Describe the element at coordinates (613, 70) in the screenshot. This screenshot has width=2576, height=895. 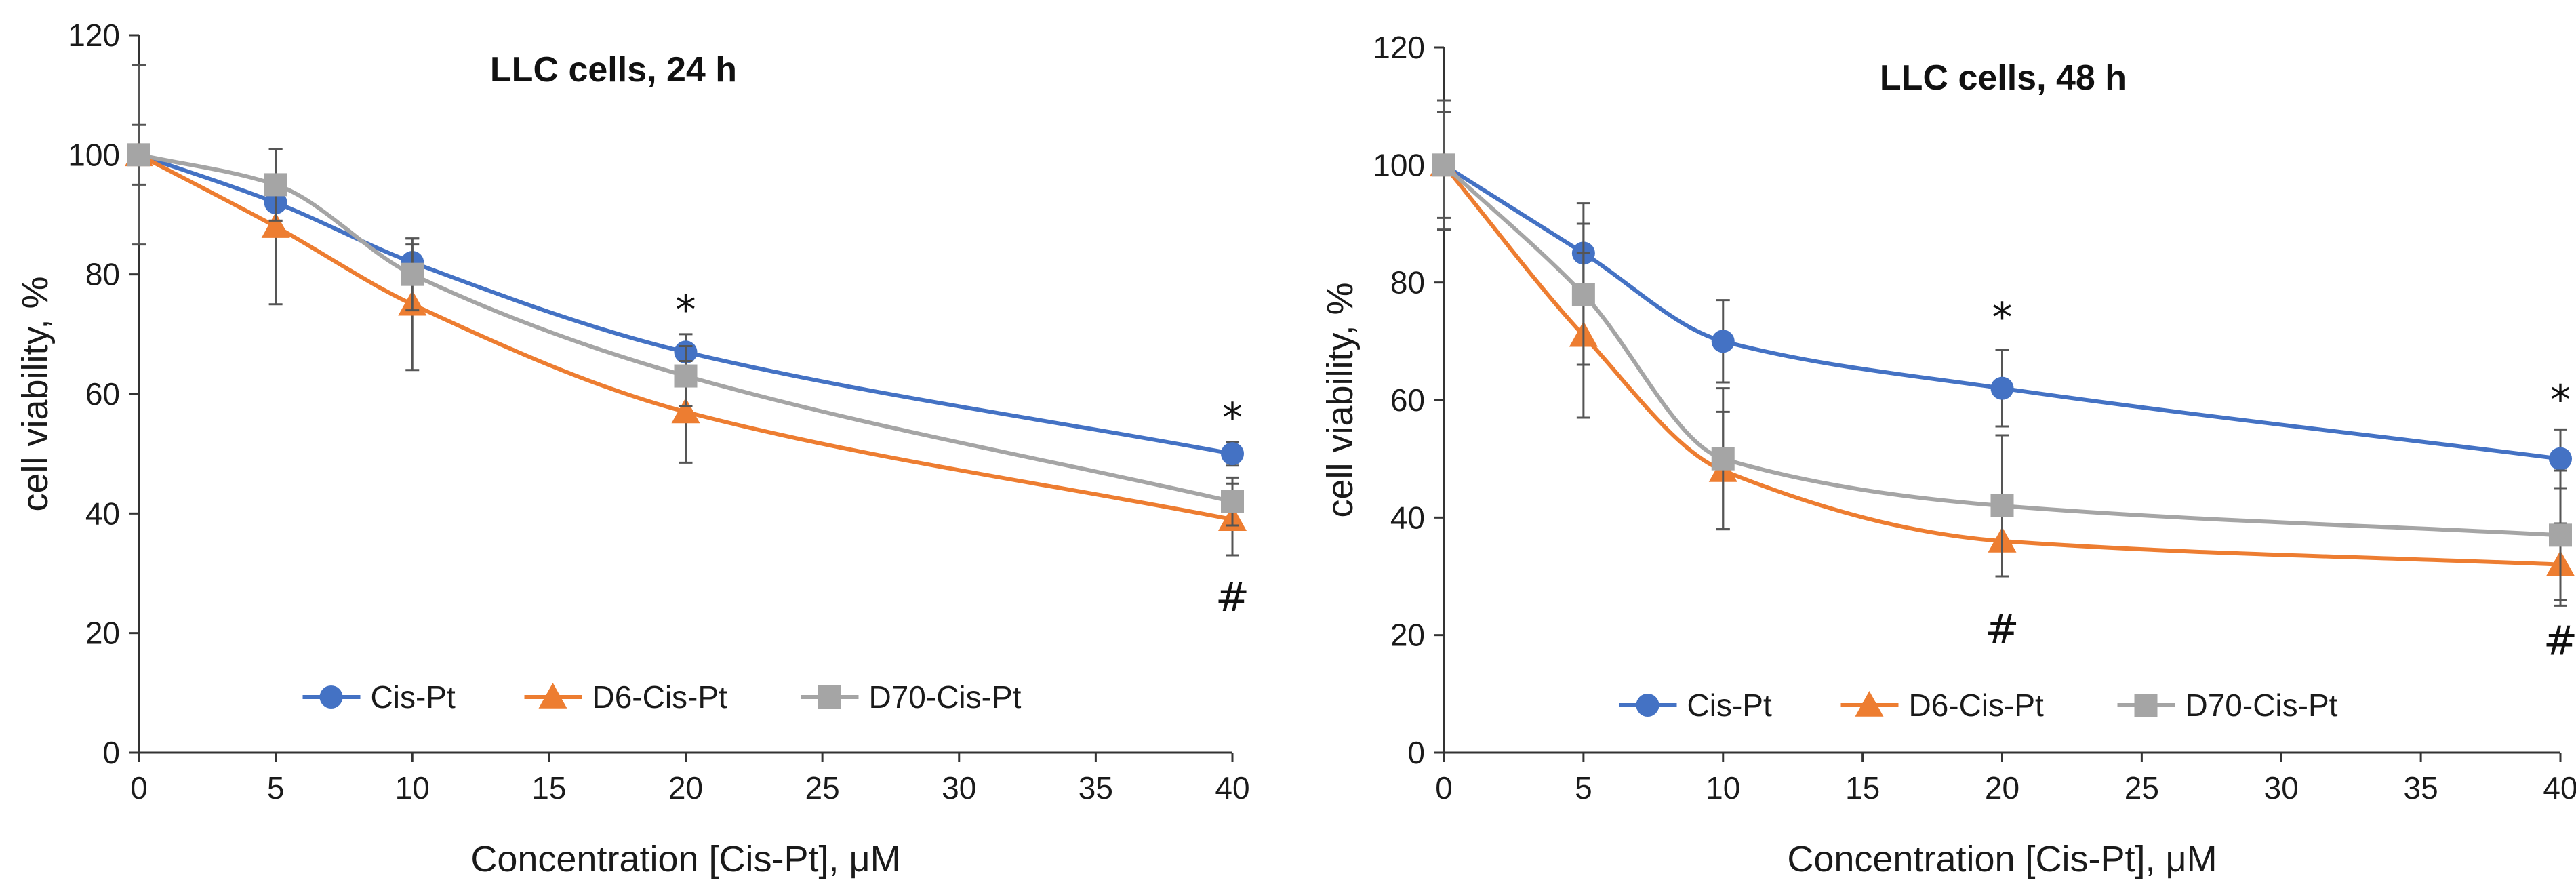
I see `chart-title: LLC cells, 24 h` at that location.